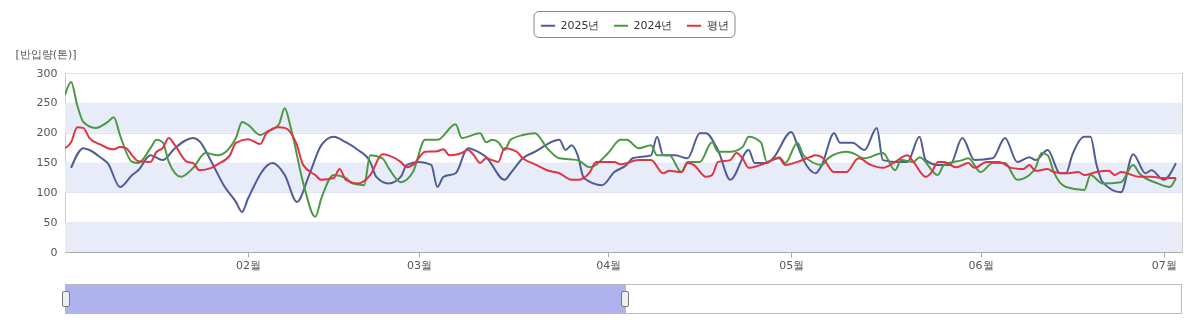 This screenshot has width=1200, height=323. Describe the element at coordinates (653, 25) in the screenshot. I see `legend-label: 2024년` at that location.